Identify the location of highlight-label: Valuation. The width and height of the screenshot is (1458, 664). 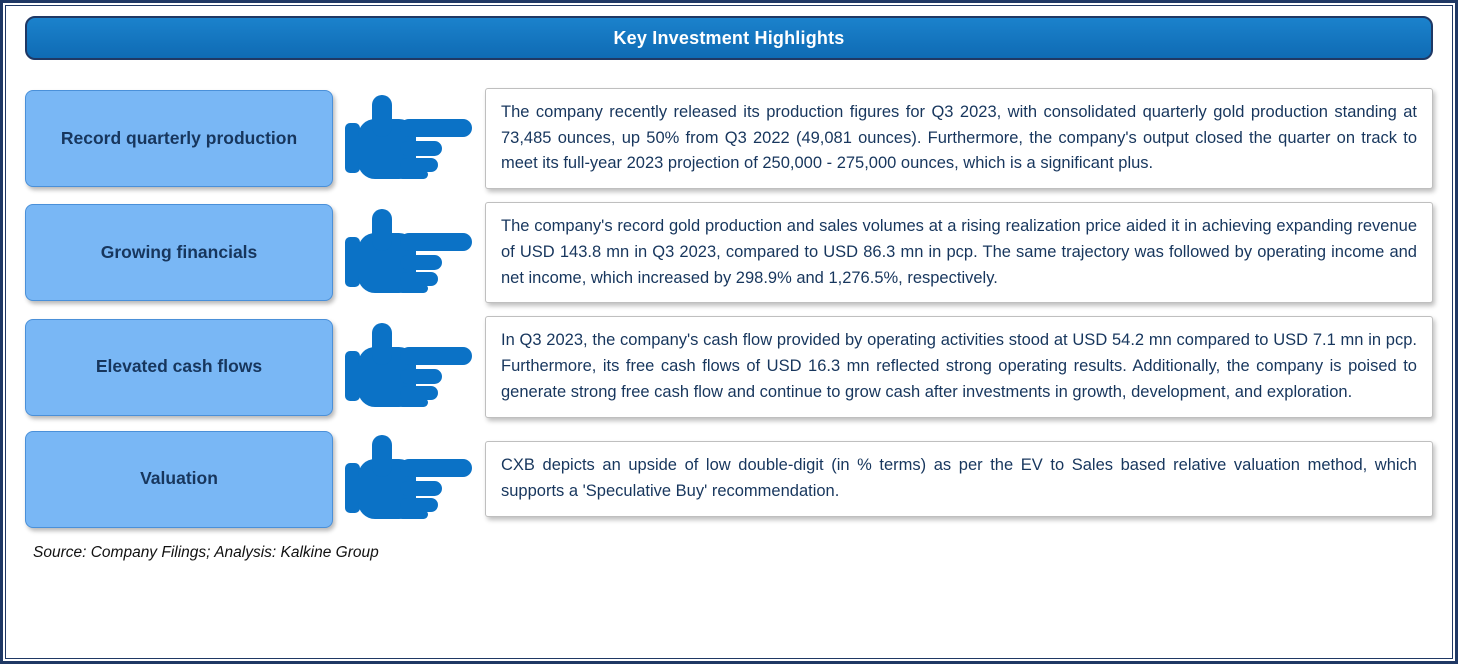
(179, 478).